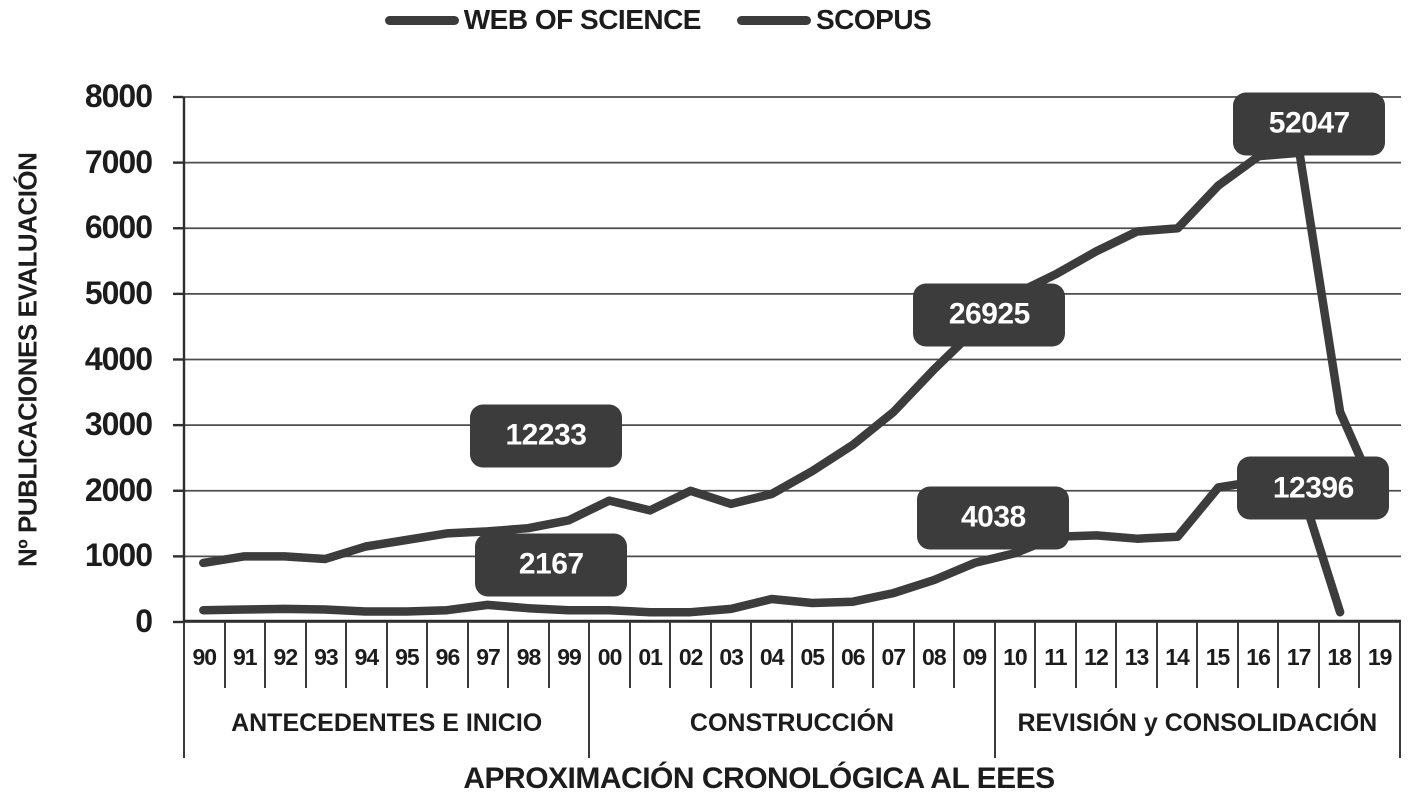 The height and width of the screenshot is (800, 1408). Describe the element at coordinates (651, 655) in the screenshot. I see `year-label: 01` at that location.